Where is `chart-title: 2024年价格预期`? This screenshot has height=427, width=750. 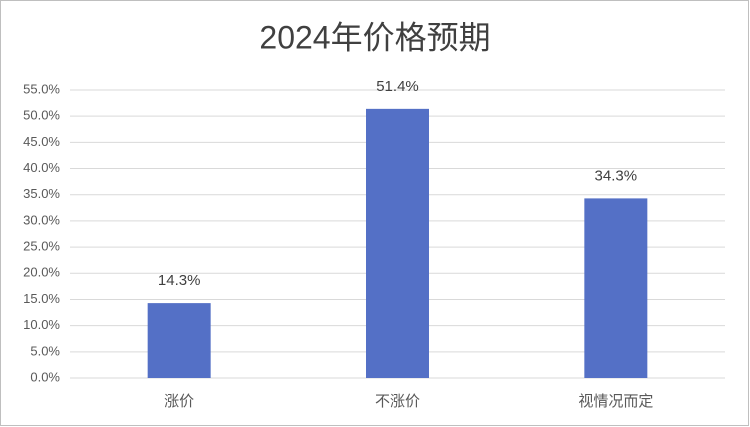
chart-title: 2024年价格预期 is located at coordinates (374, 37).